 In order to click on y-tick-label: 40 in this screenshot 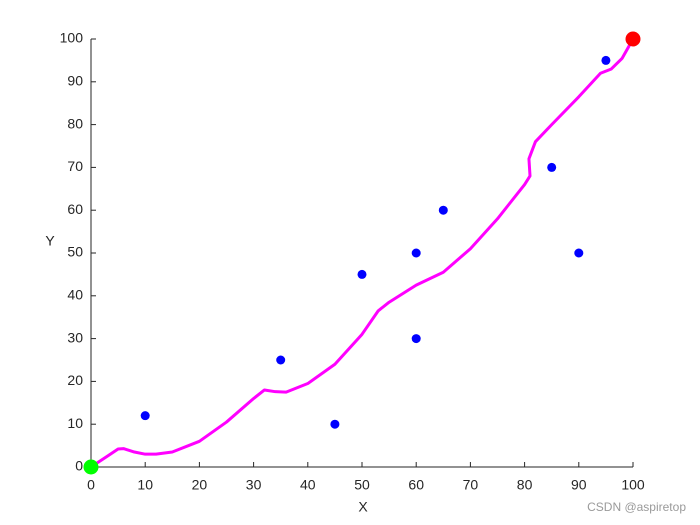, I will do `click(75, 295)`.